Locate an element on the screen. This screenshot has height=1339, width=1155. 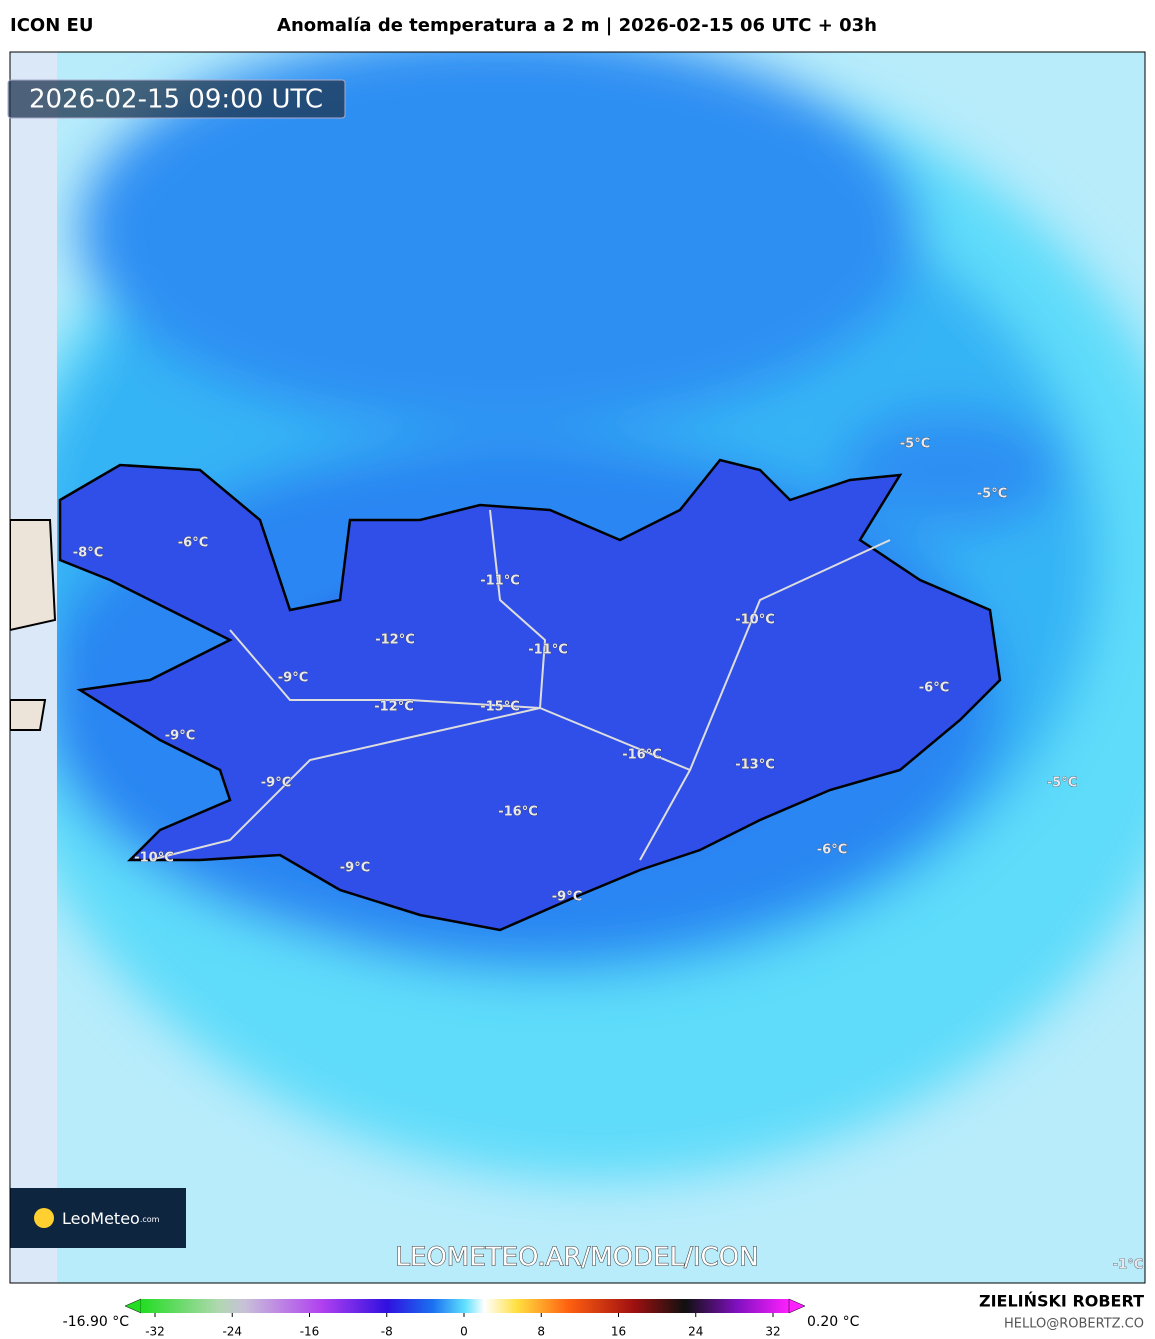
colorbar is located at coordinates (465, 1306).